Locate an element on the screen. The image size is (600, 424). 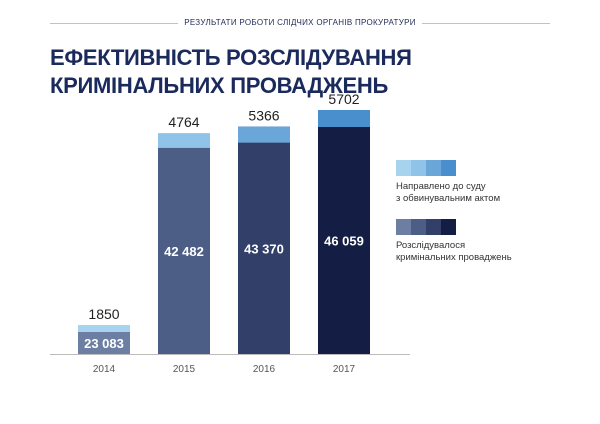
data-label-investigated-2014: 23 083 is located at coordinates (104, 343).